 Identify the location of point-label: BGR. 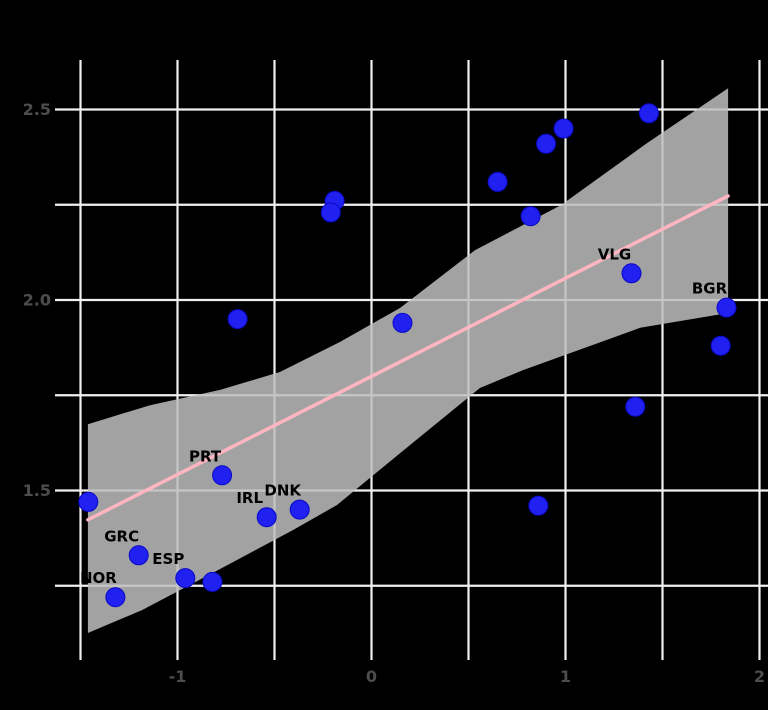
(710, 289).